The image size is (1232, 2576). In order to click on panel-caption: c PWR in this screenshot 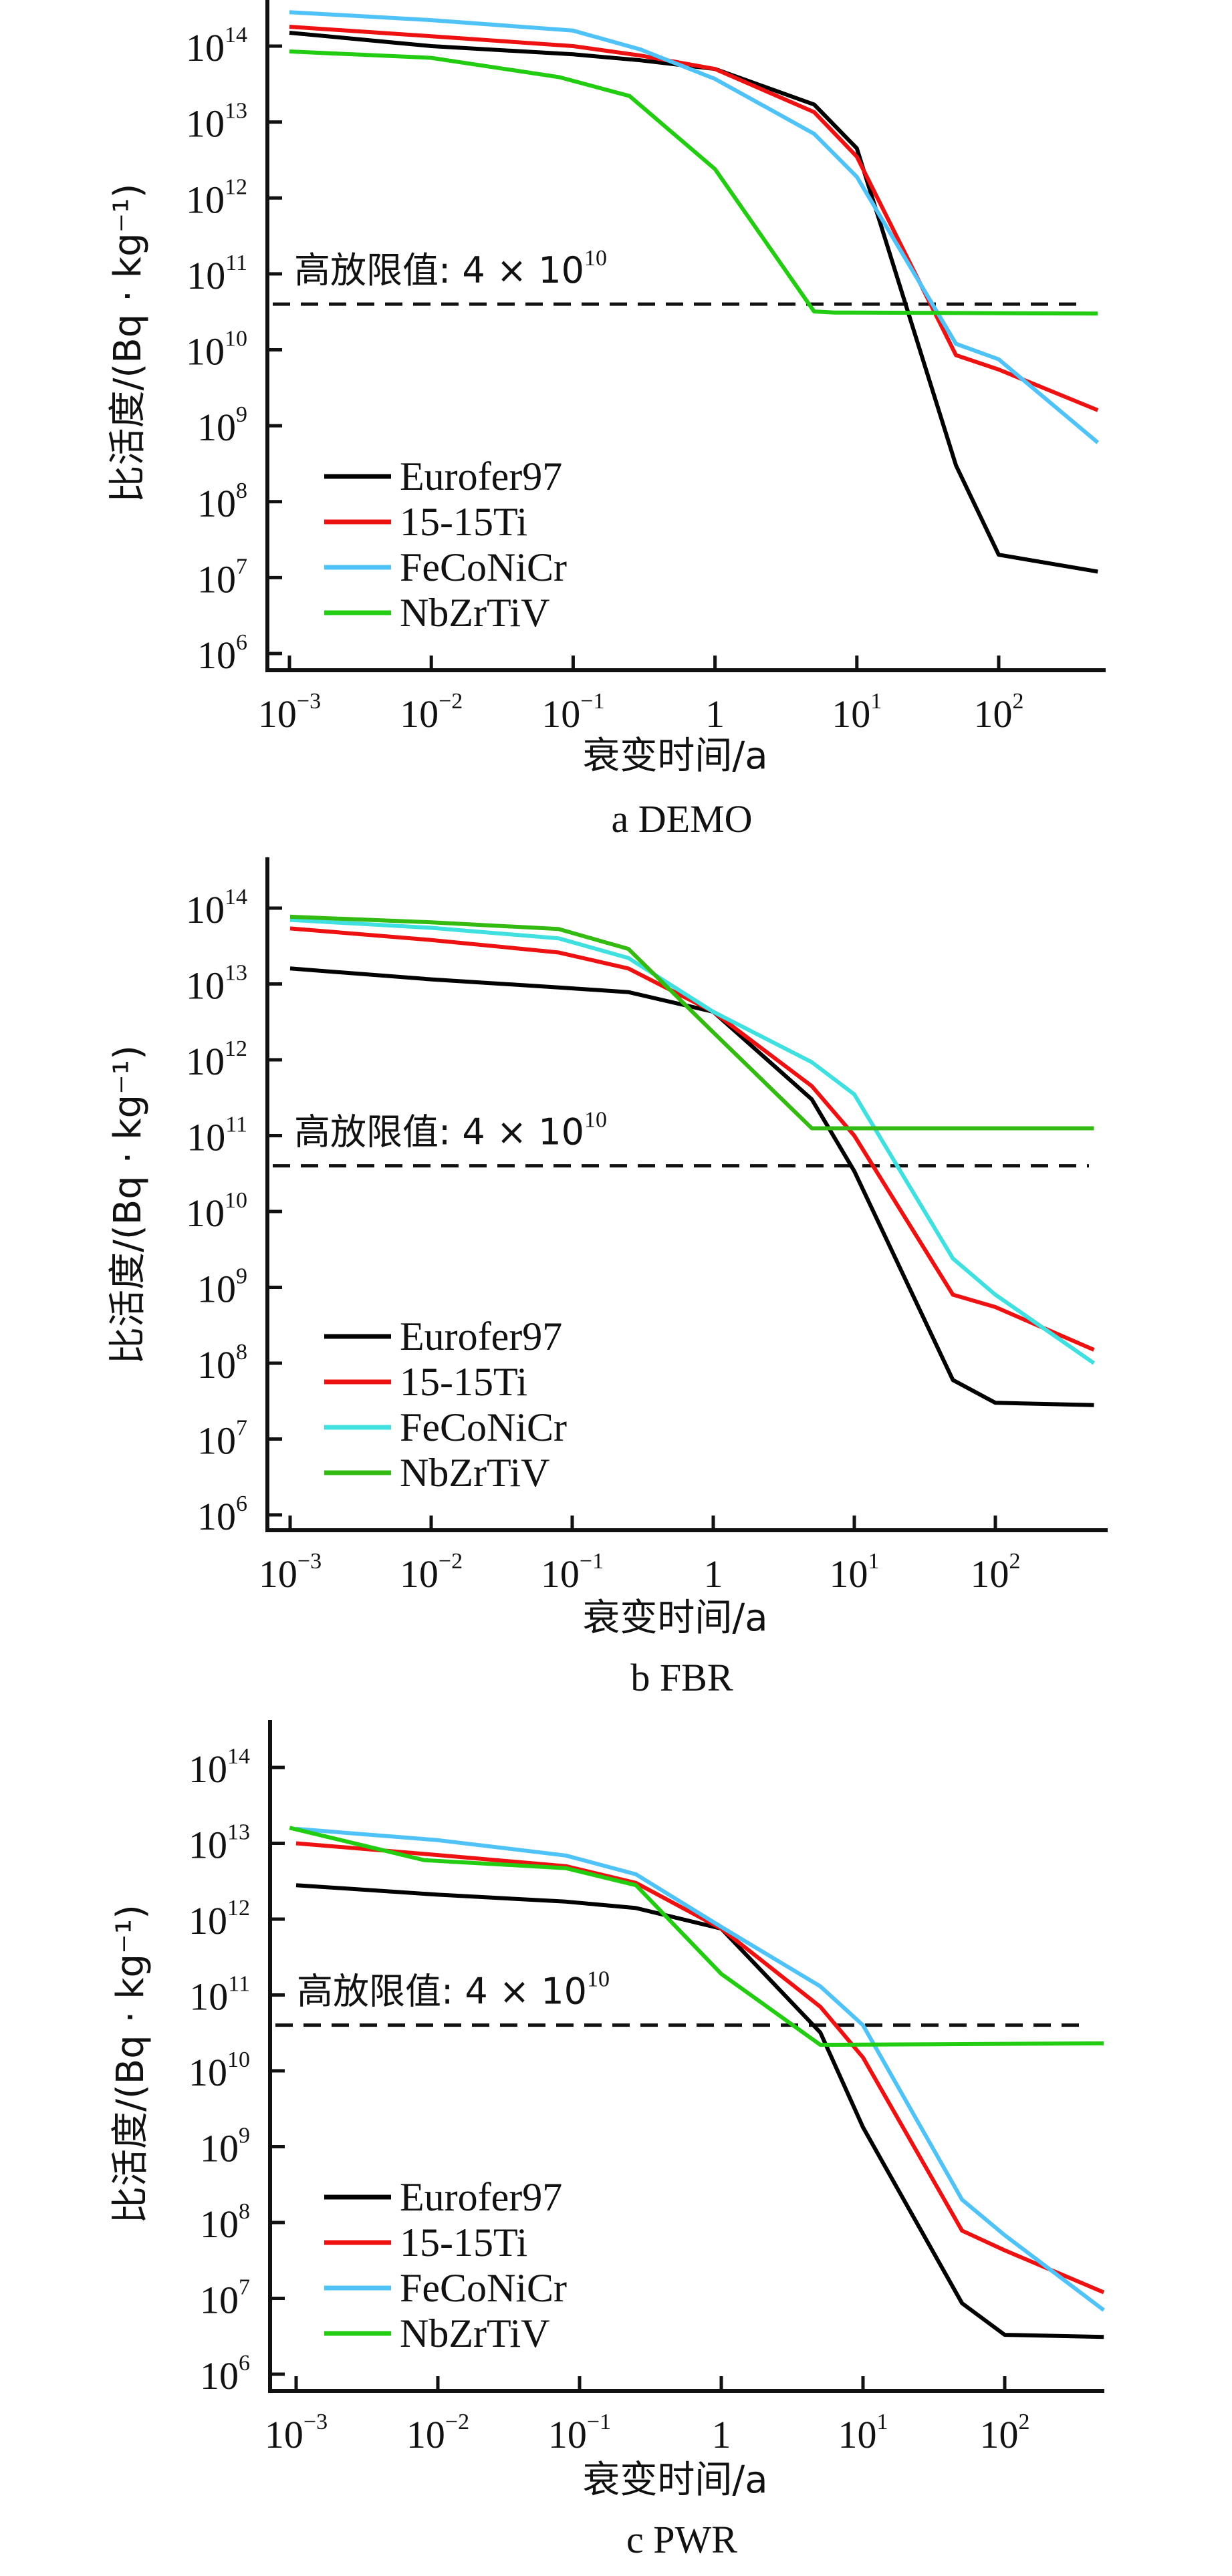, I will do `click(681, 2539)`.